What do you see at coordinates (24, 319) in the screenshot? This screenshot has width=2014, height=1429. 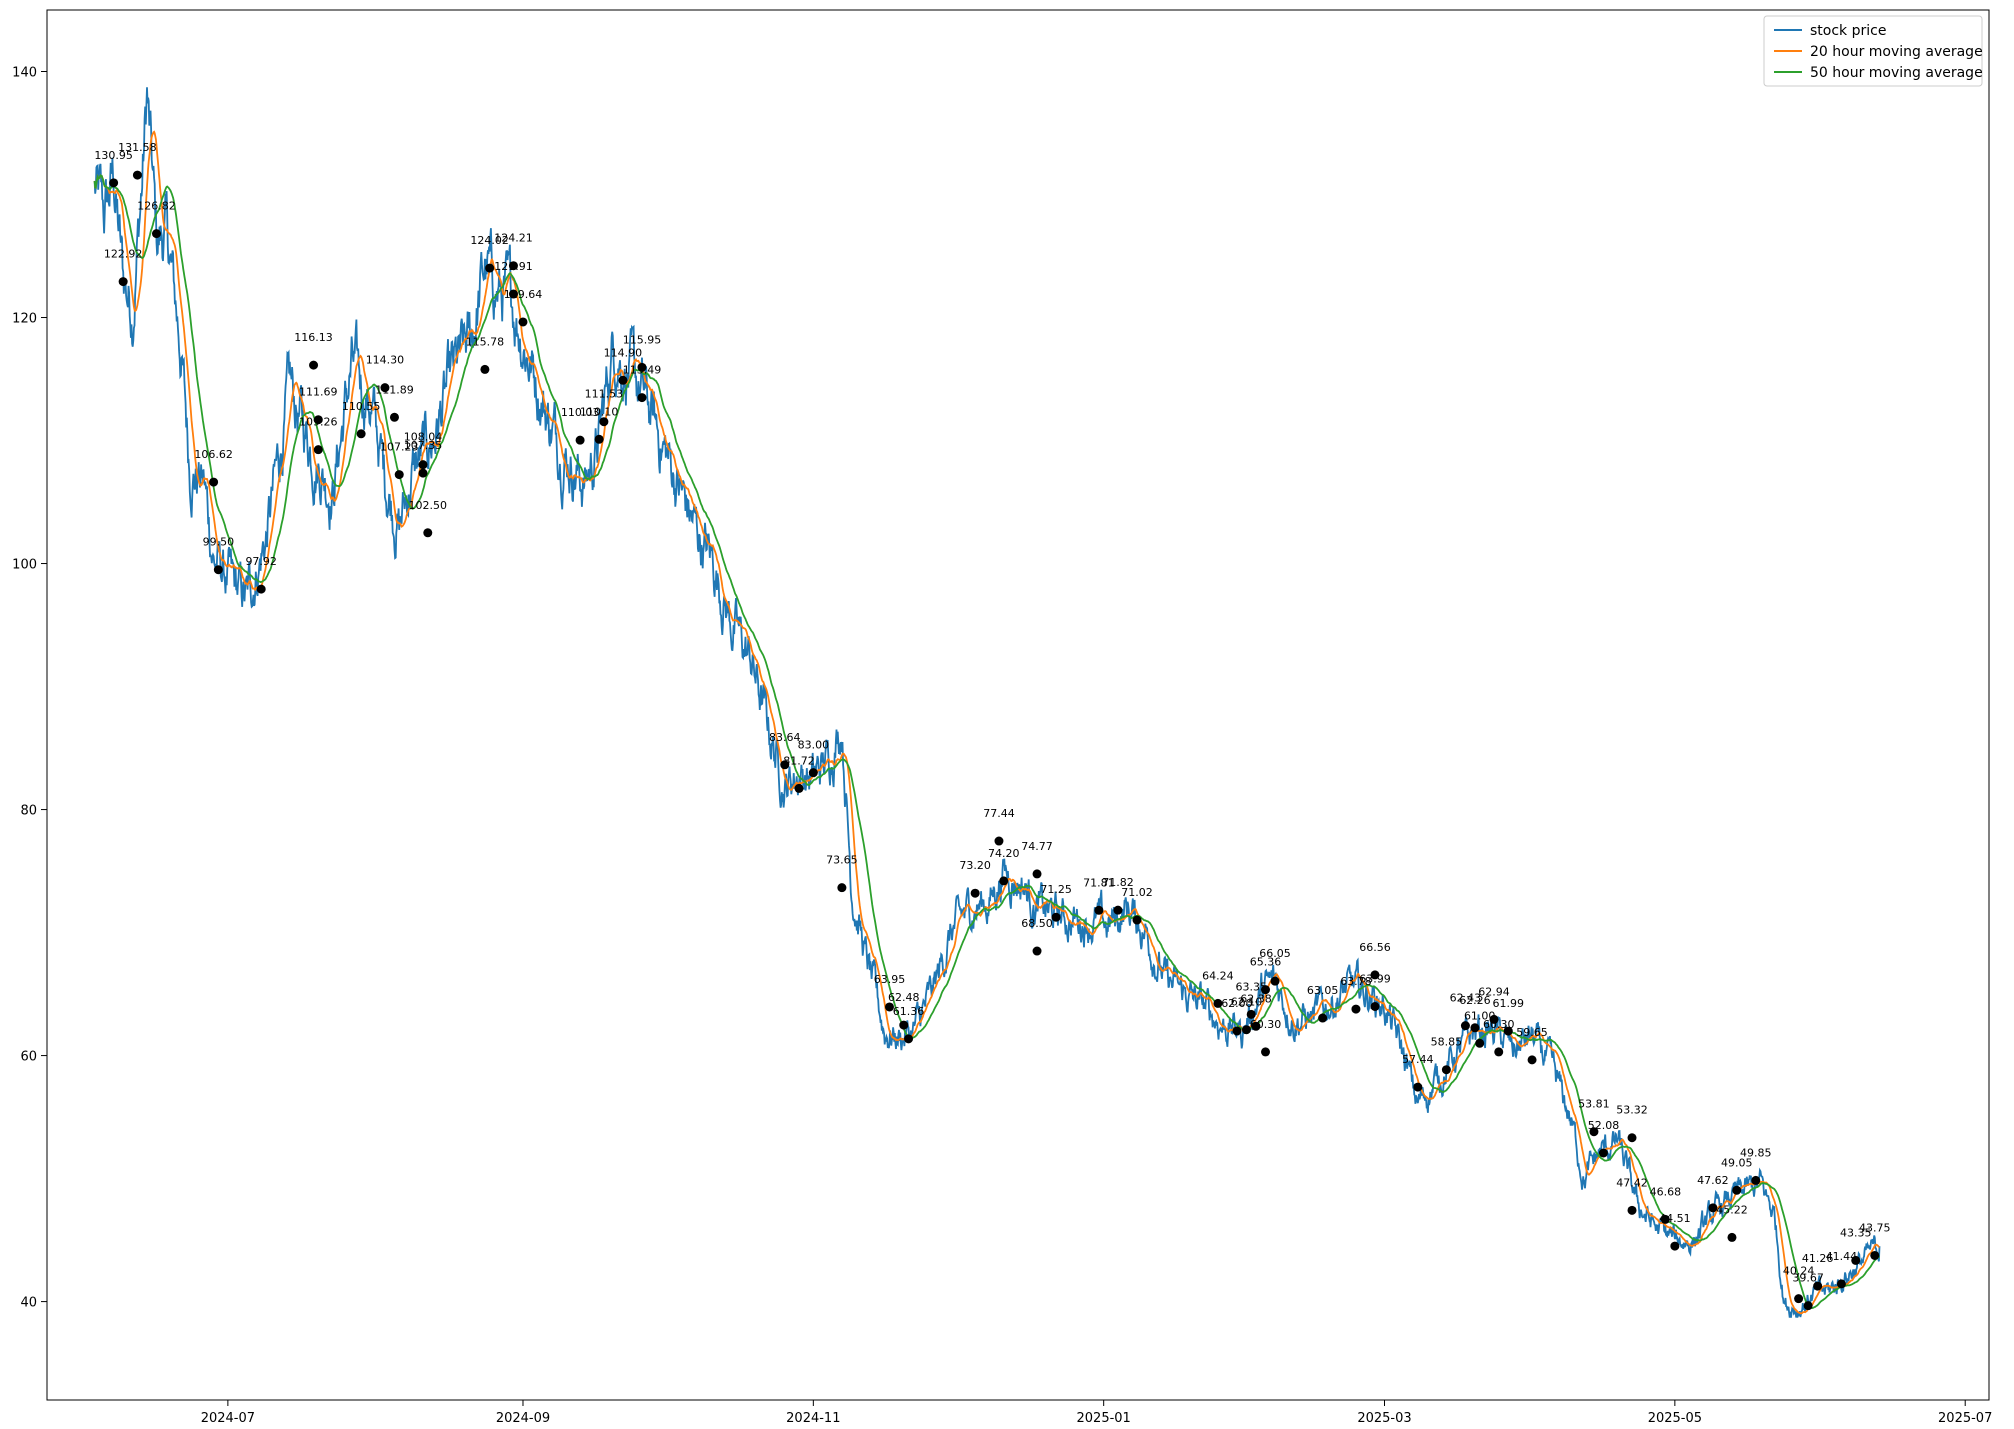 I see `y-tick-label: 120` at bounding box center [24, 319].